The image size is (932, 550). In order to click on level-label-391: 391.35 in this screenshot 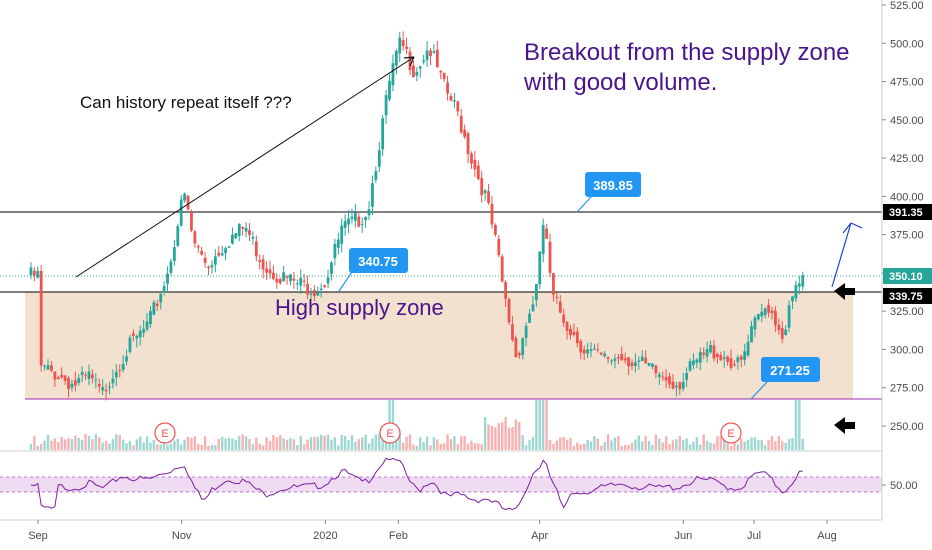, I will do `click(907, 212)`.